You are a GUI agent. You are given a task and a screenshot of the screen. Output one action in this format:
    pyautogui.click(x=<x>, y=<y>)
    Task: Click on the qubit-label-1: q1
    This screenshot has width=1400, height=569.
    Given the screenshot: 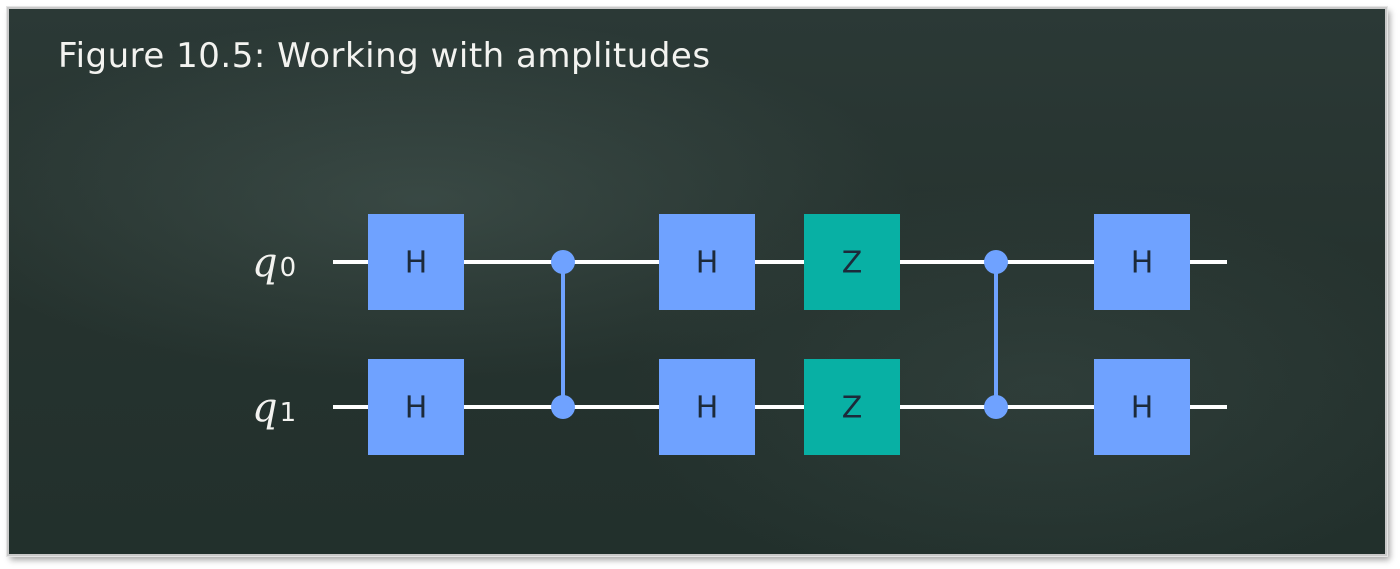 What is the action you would take?
    pyautogui.click(x=274, y=408)
    